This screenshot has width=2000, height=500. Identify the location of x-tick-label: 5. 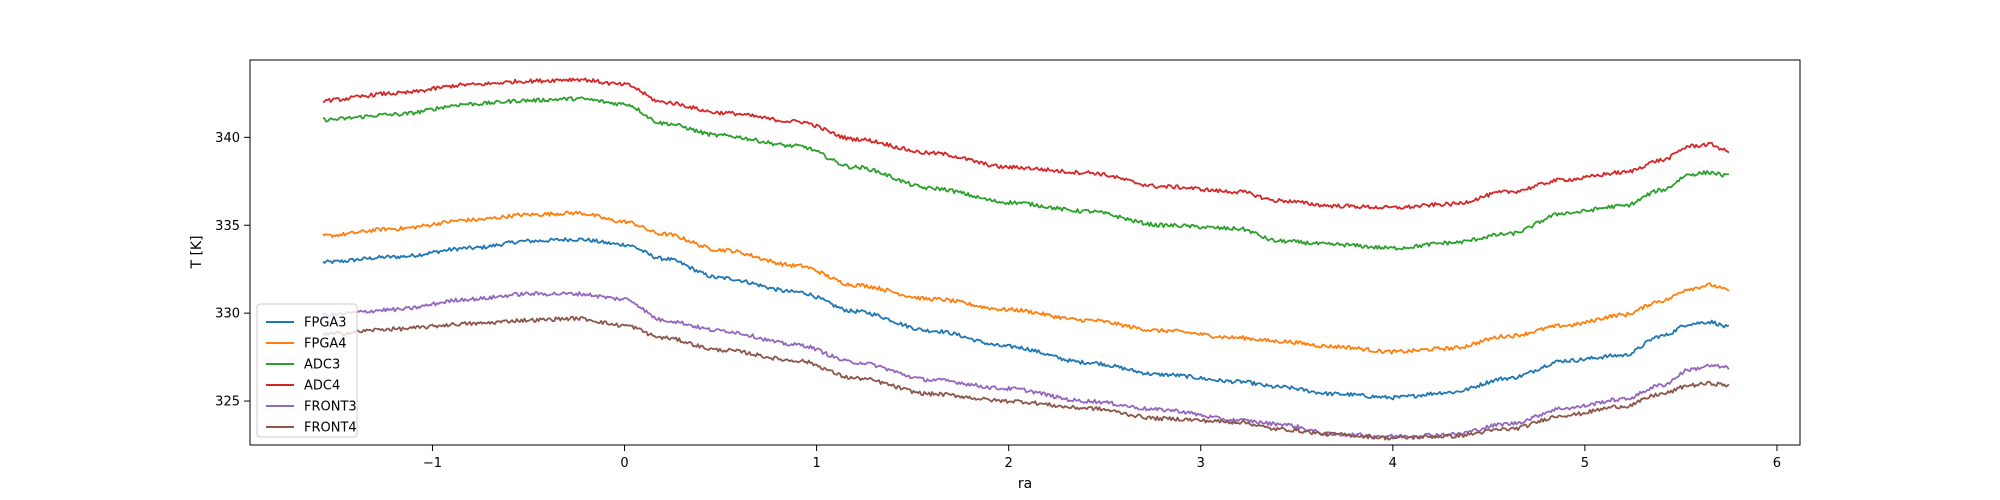
(1585, 463).